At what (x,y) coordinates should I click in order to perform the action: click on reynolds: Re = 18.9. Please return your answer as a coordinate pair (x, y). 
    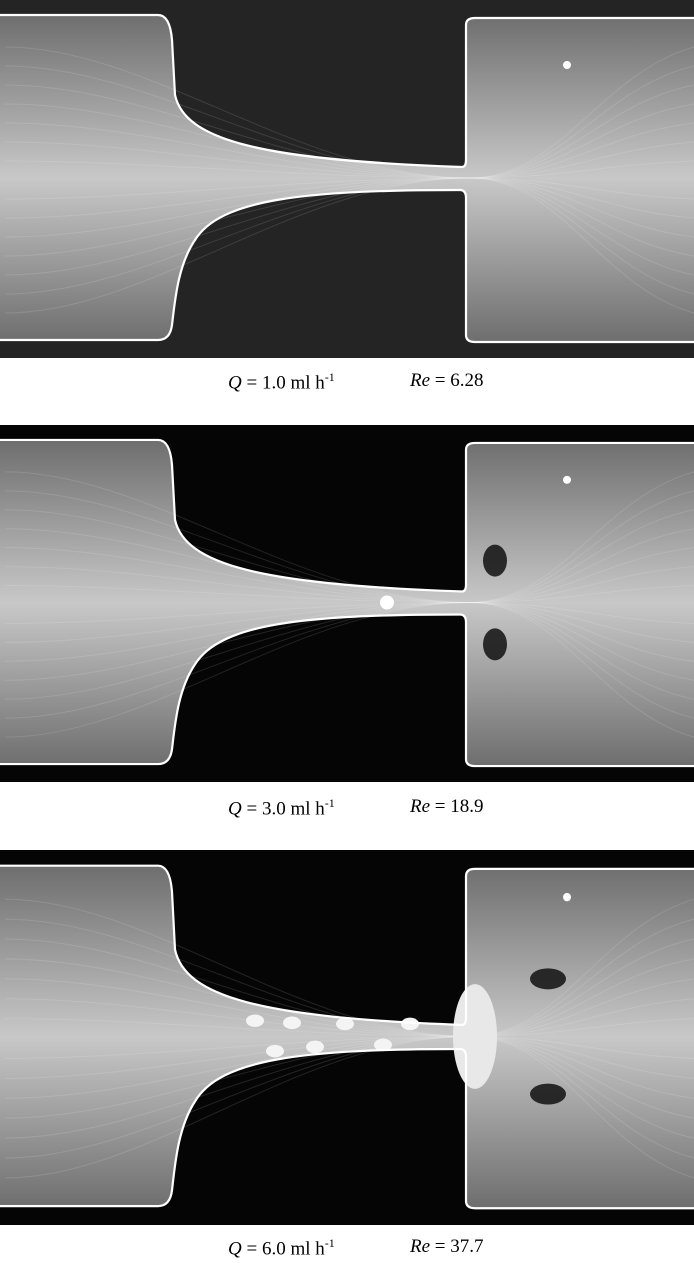
    Looking at the image, I should click on (447, 807).